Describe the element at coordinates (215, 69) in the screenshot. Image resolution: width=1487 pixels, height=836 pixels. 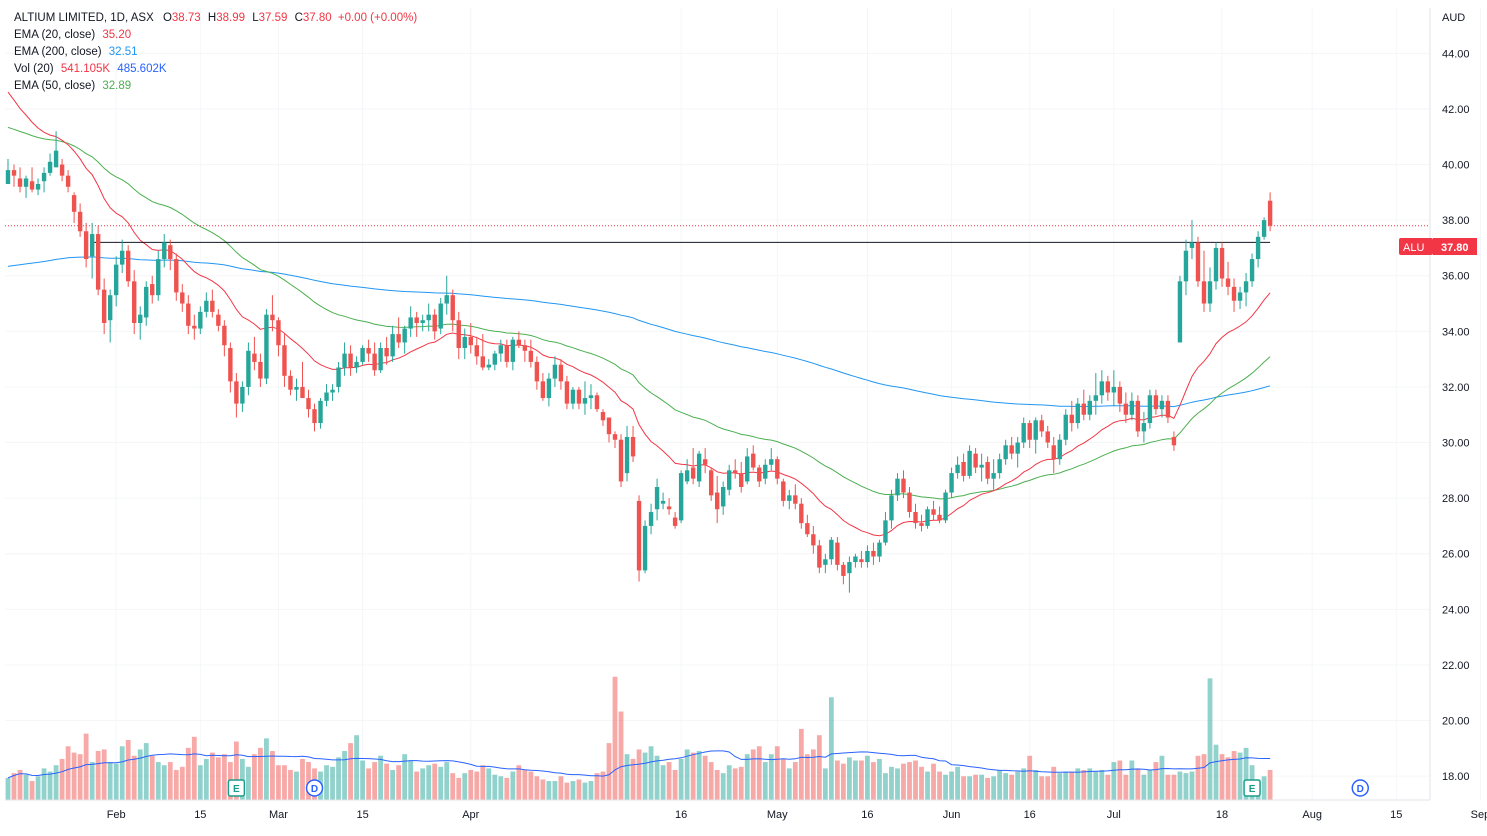
I see `indicator-vol: Vol (20) 541.105K 485.602K` at that location.